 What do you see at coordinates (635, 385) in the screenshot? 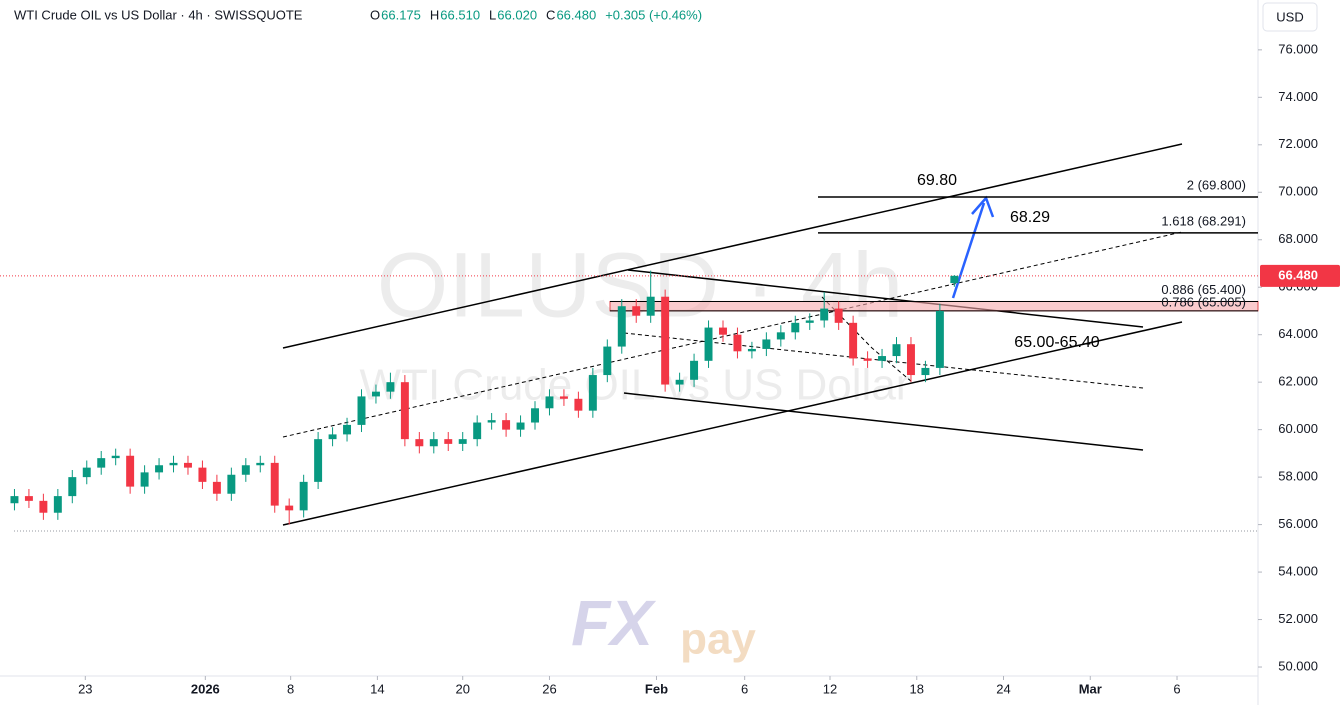
I see `watermark-description: WTI Crude OIL vs US Dollar` at bounding box center [635, 385].